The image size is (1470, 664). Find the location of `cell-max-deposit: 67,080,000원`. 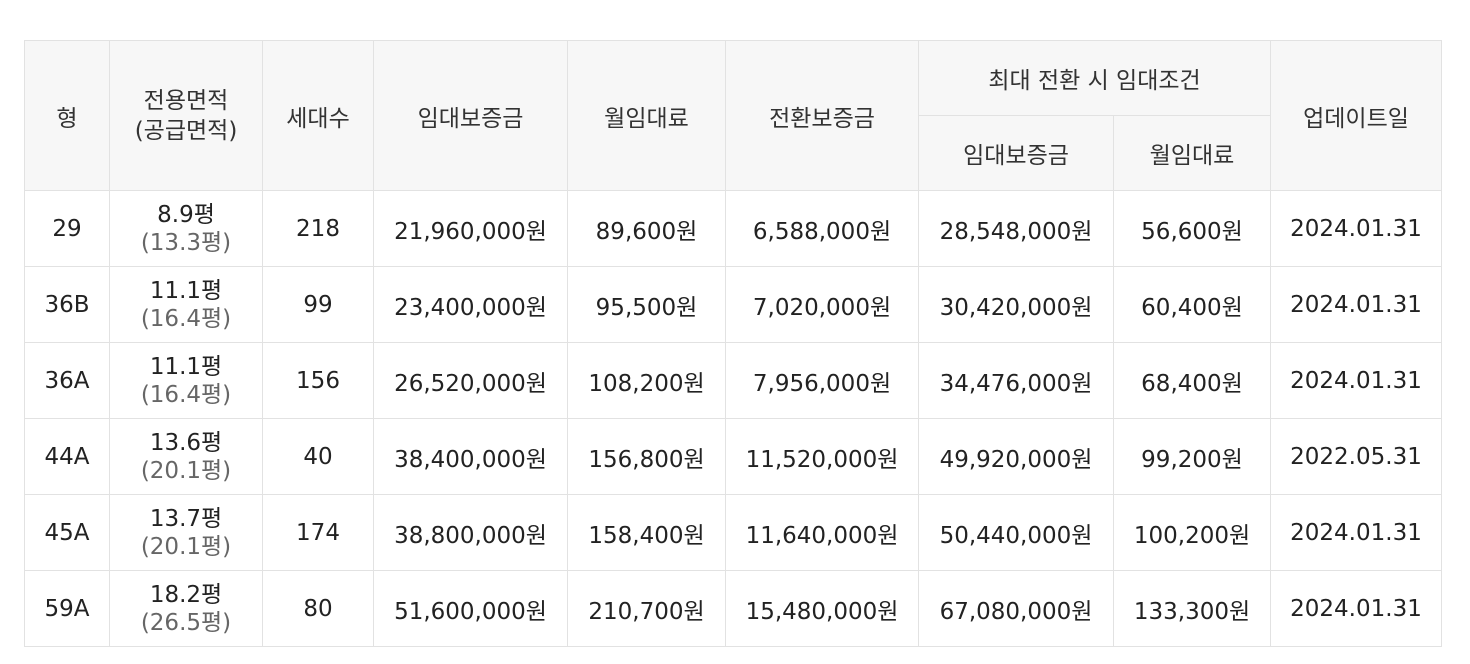

cell-max-deposit: 67,080,000원 is located at coordinates (1016, 608).